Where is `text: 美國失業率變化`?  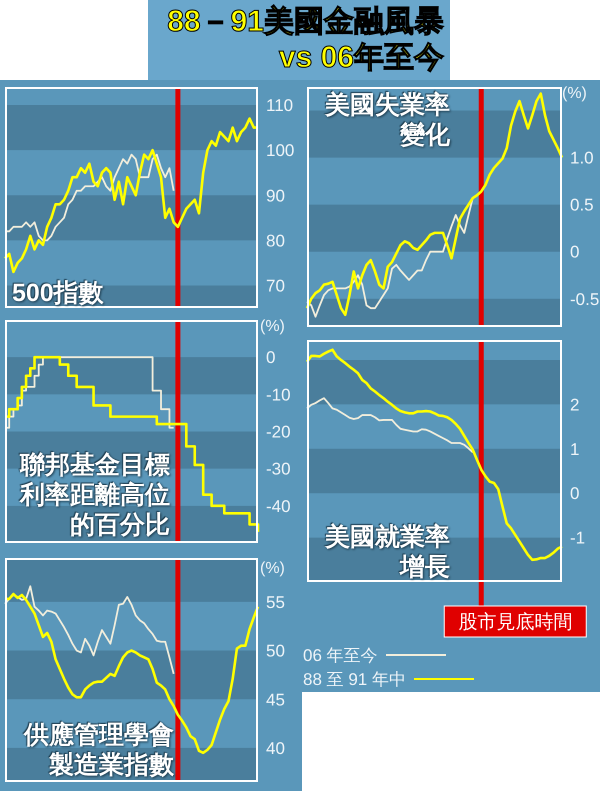 text: 美國失業率變化 is located at coordinates (387, 120).